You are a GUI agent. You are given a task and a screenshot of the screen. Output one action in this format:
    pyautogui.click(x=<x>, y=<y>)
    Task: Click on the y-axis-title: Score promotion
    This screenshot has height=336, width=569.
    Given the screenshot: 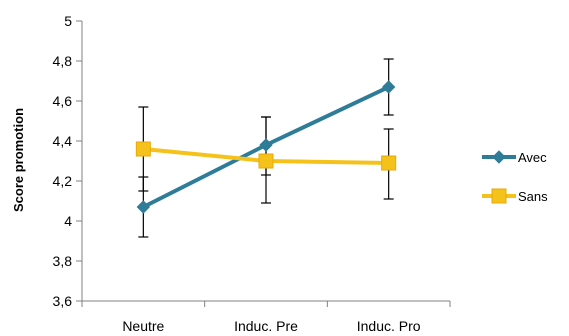 What is the action you would take?
    pyautogui.click(x=18, y=160)
    